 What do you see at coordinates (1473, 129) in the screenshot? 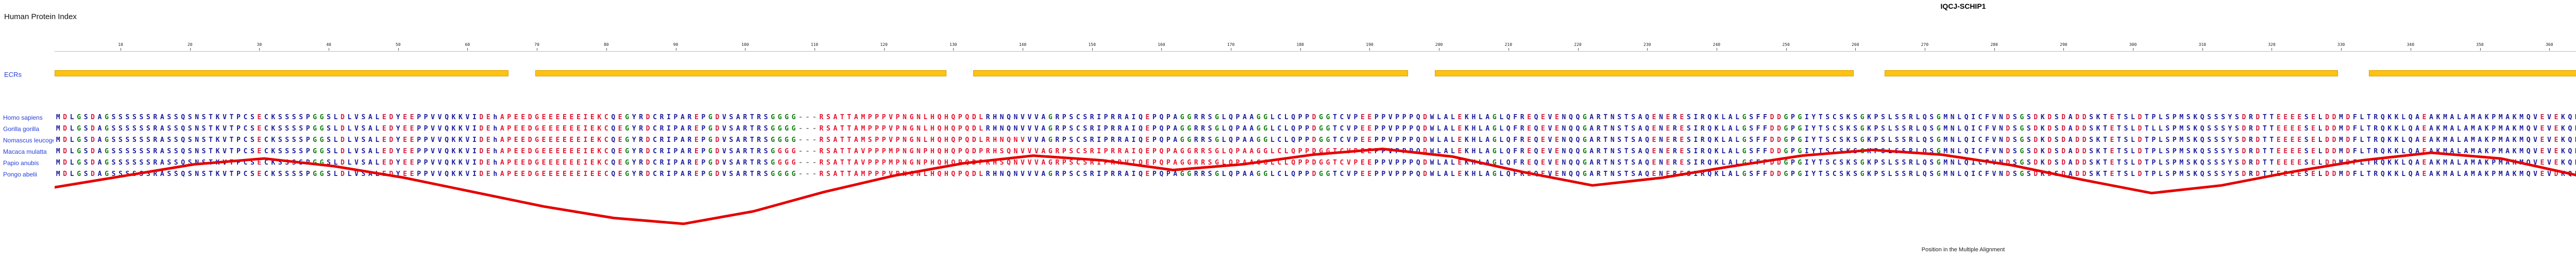
I see `residue: H` at bounding box center [1473, 129].